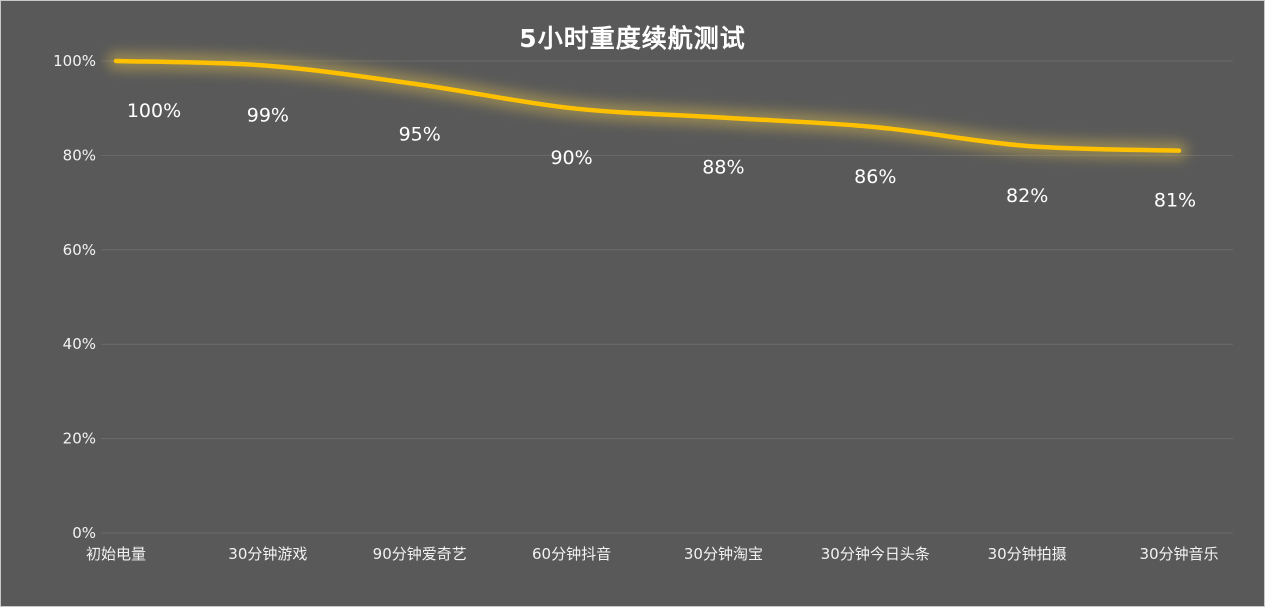 The image size is (1265, 607). What do you see at coordinates (723, 168) in the screenshot?
I see `data-point-label: 88%` at bounding box center [723, 168].